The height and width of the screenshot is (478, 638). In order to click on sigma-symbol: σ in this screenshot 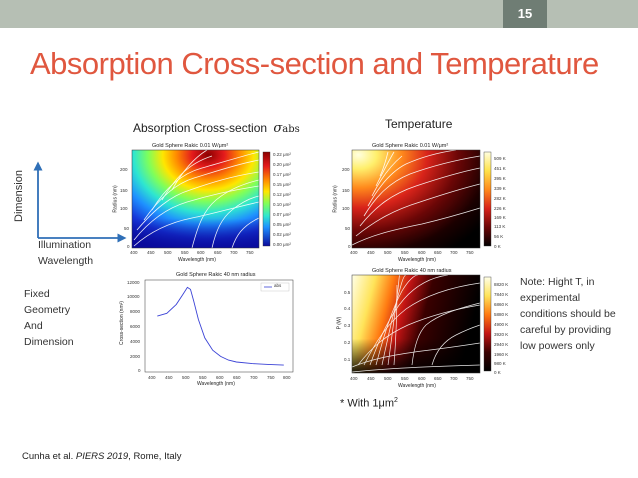, I will do `click(278, 128)`.